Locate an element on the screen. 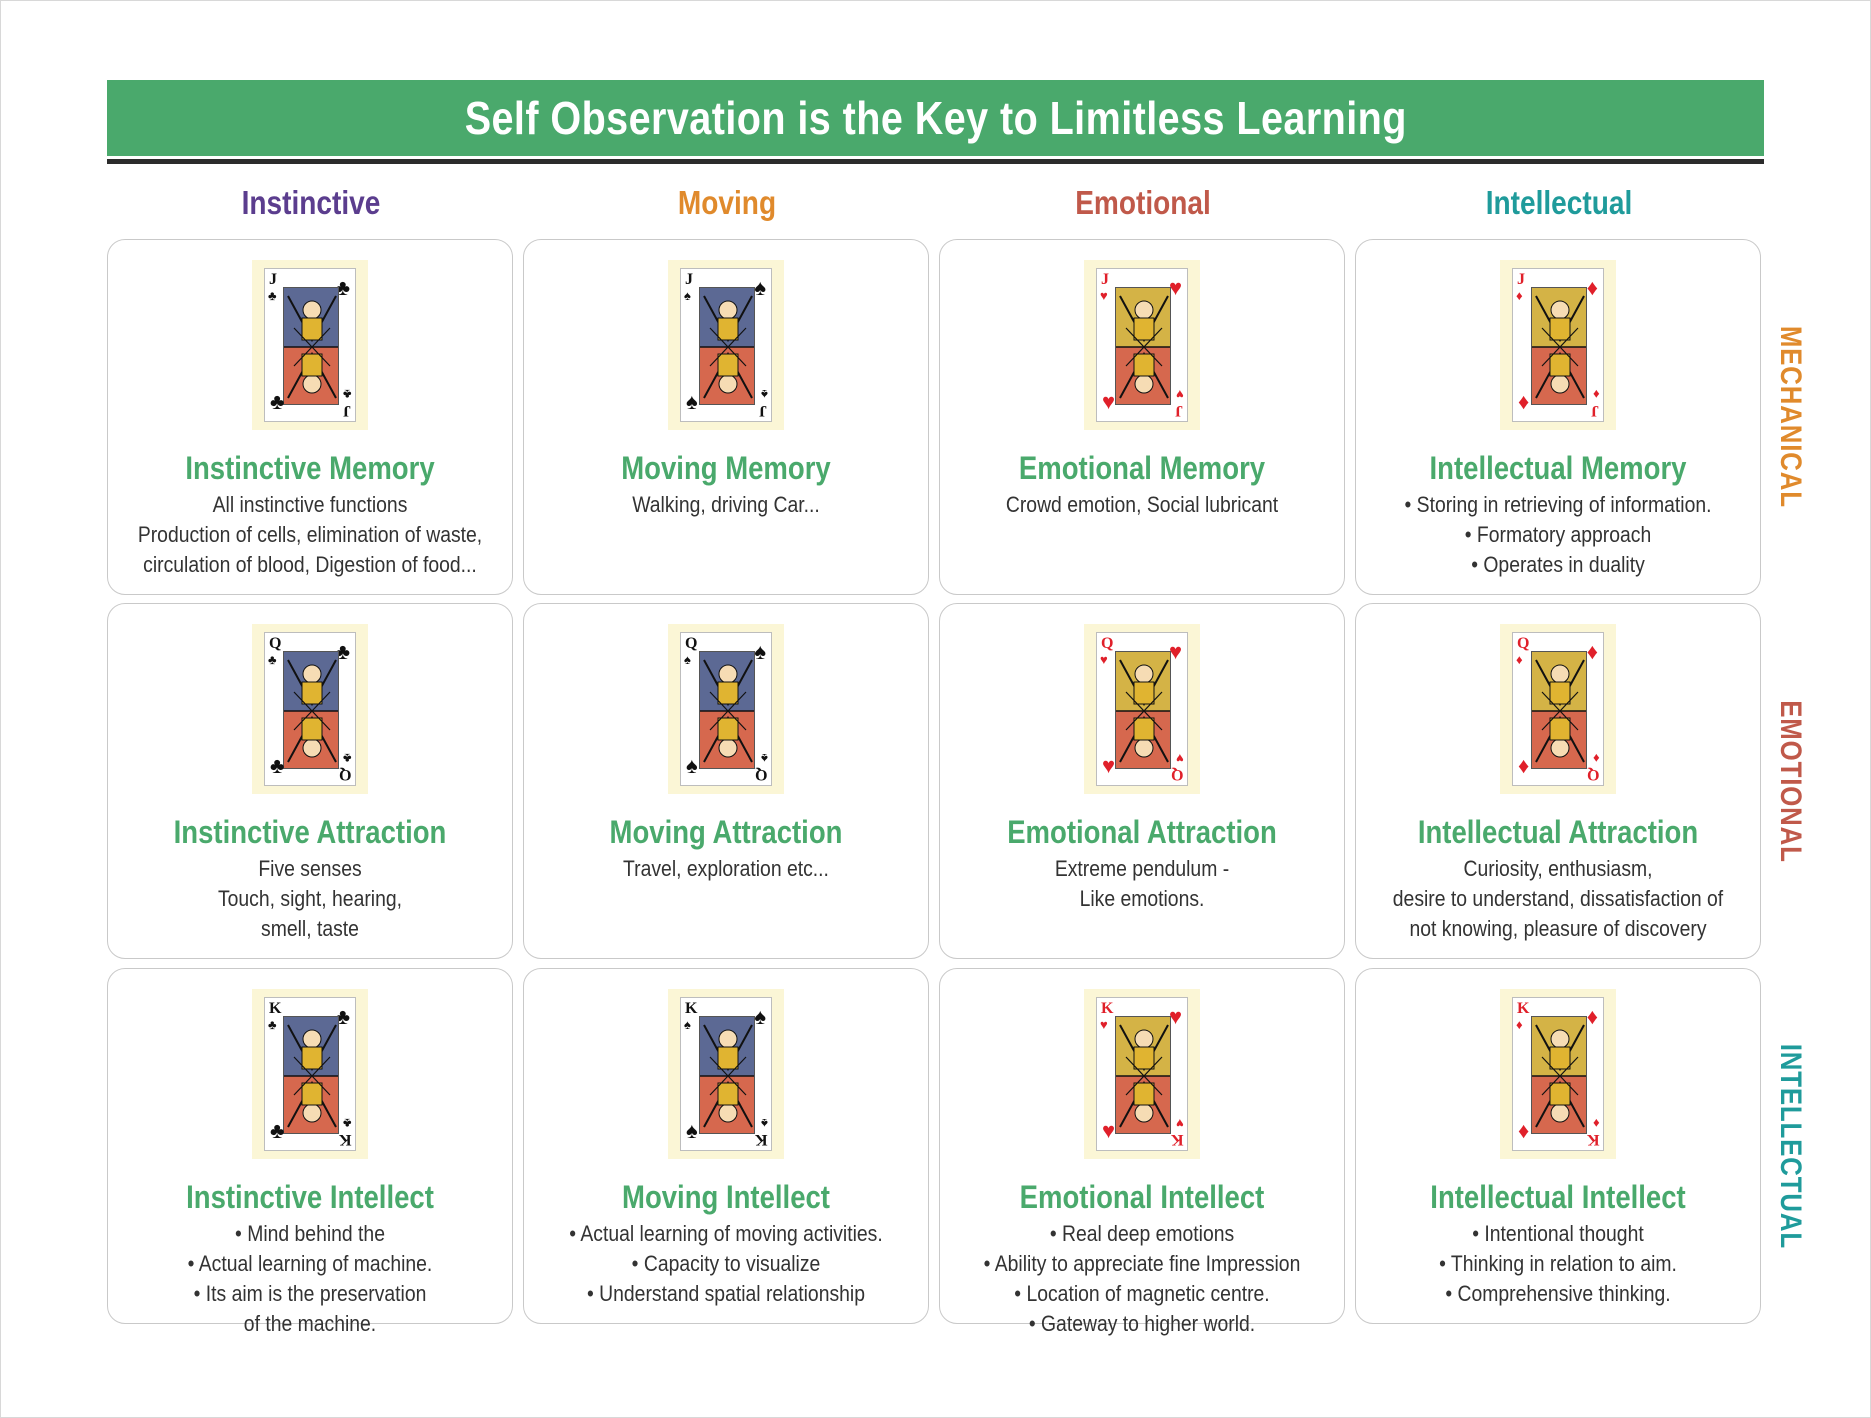 This screenshot has width=1871, height=1418. description-line: • Gateway to higher world. is located at coordinates (1142, 1323).